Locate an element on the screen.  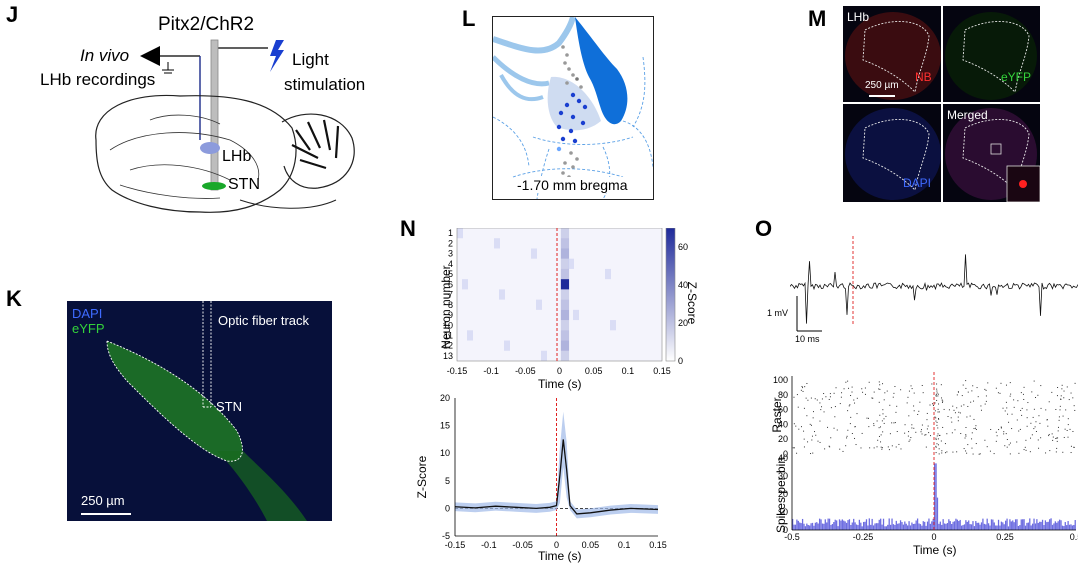
line-ylabel: Z-Score is located at coordinates (422, 477).